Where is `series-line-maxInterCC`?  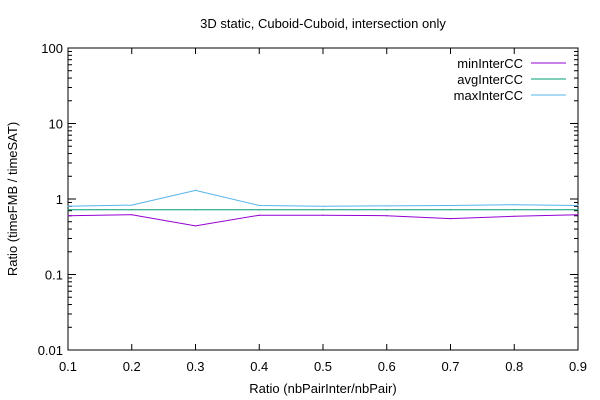
series-line-maxInterCC is located at coordinates (323, 198).